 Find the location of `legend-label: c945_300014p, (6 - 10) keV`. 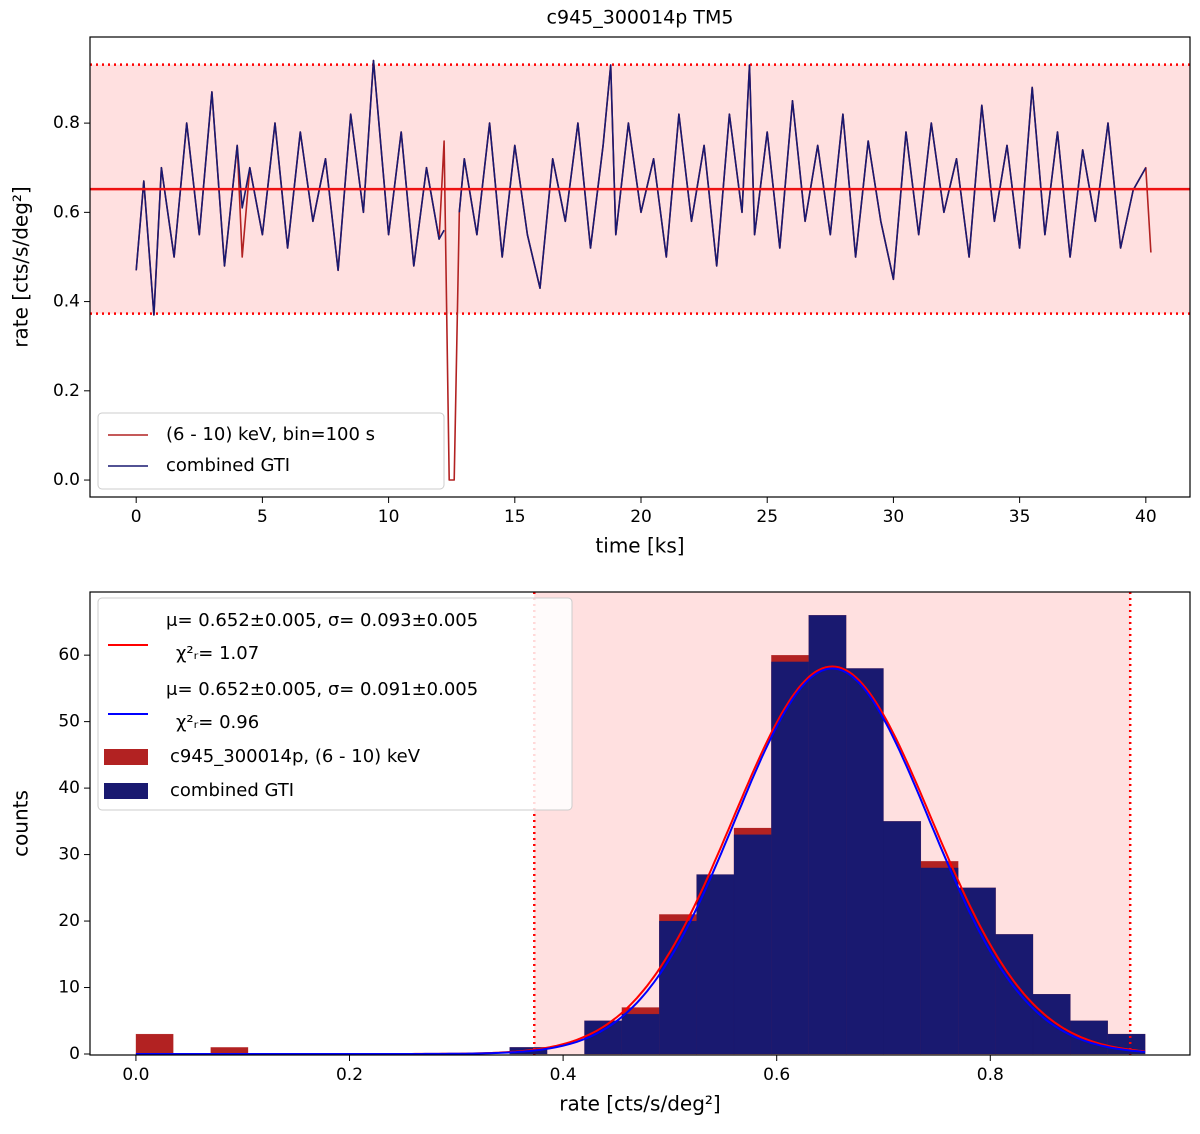

legend-label: c945_300014p, (6 - 10) keV is located at coordinates (295, 756).